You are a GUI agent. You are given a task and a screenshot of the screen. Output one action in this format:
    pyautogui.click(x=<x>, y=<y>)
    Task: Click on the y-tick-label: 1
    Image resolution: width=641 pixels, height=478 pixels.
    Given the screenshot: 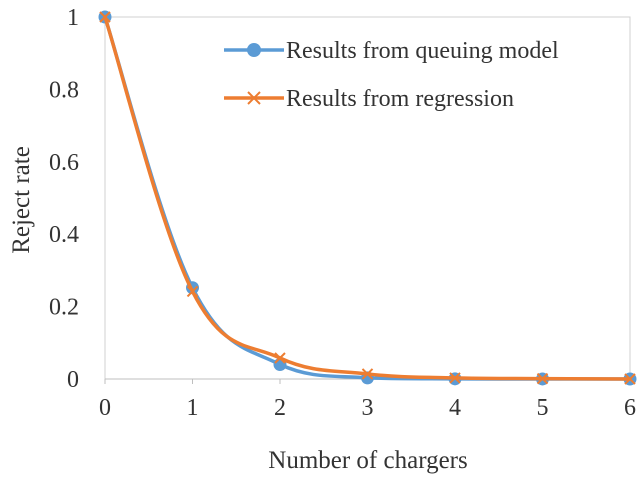 What is the action you would take?
    pyautogui.click(x=73, y=18)
    